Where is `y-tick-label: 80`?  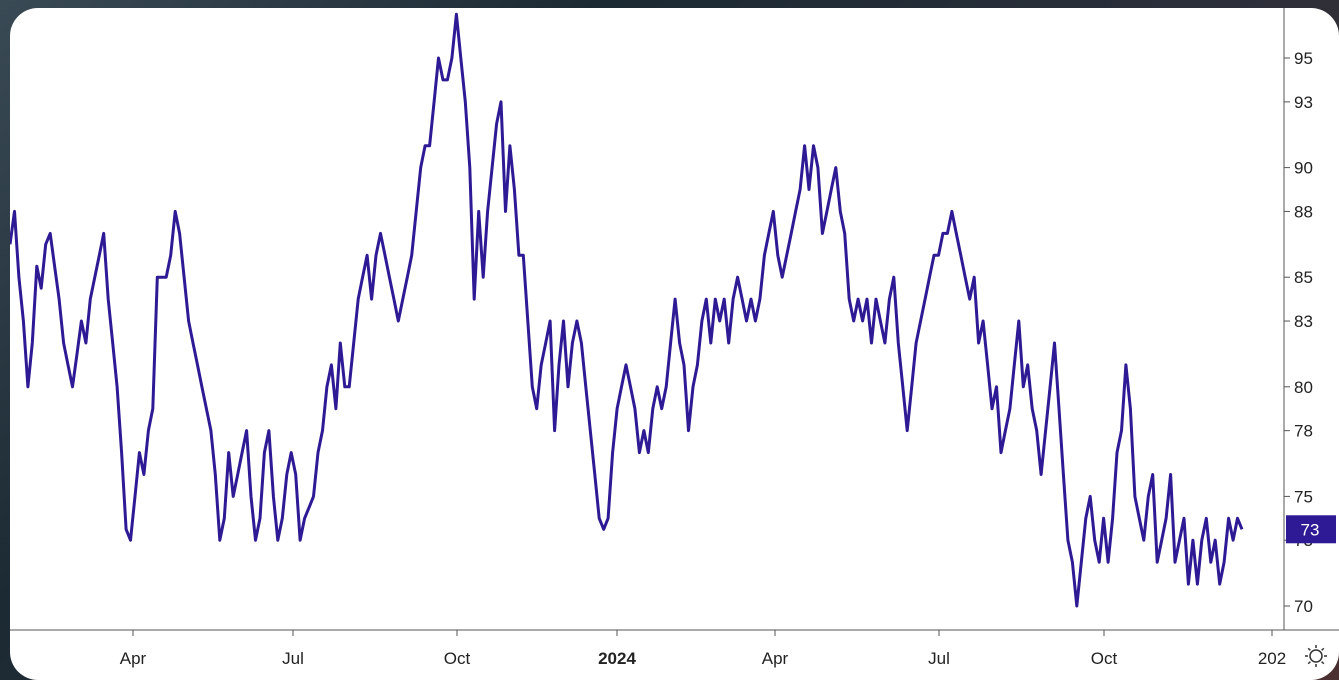
y-tick-label: 80 is located at coordinates (1303, 387).